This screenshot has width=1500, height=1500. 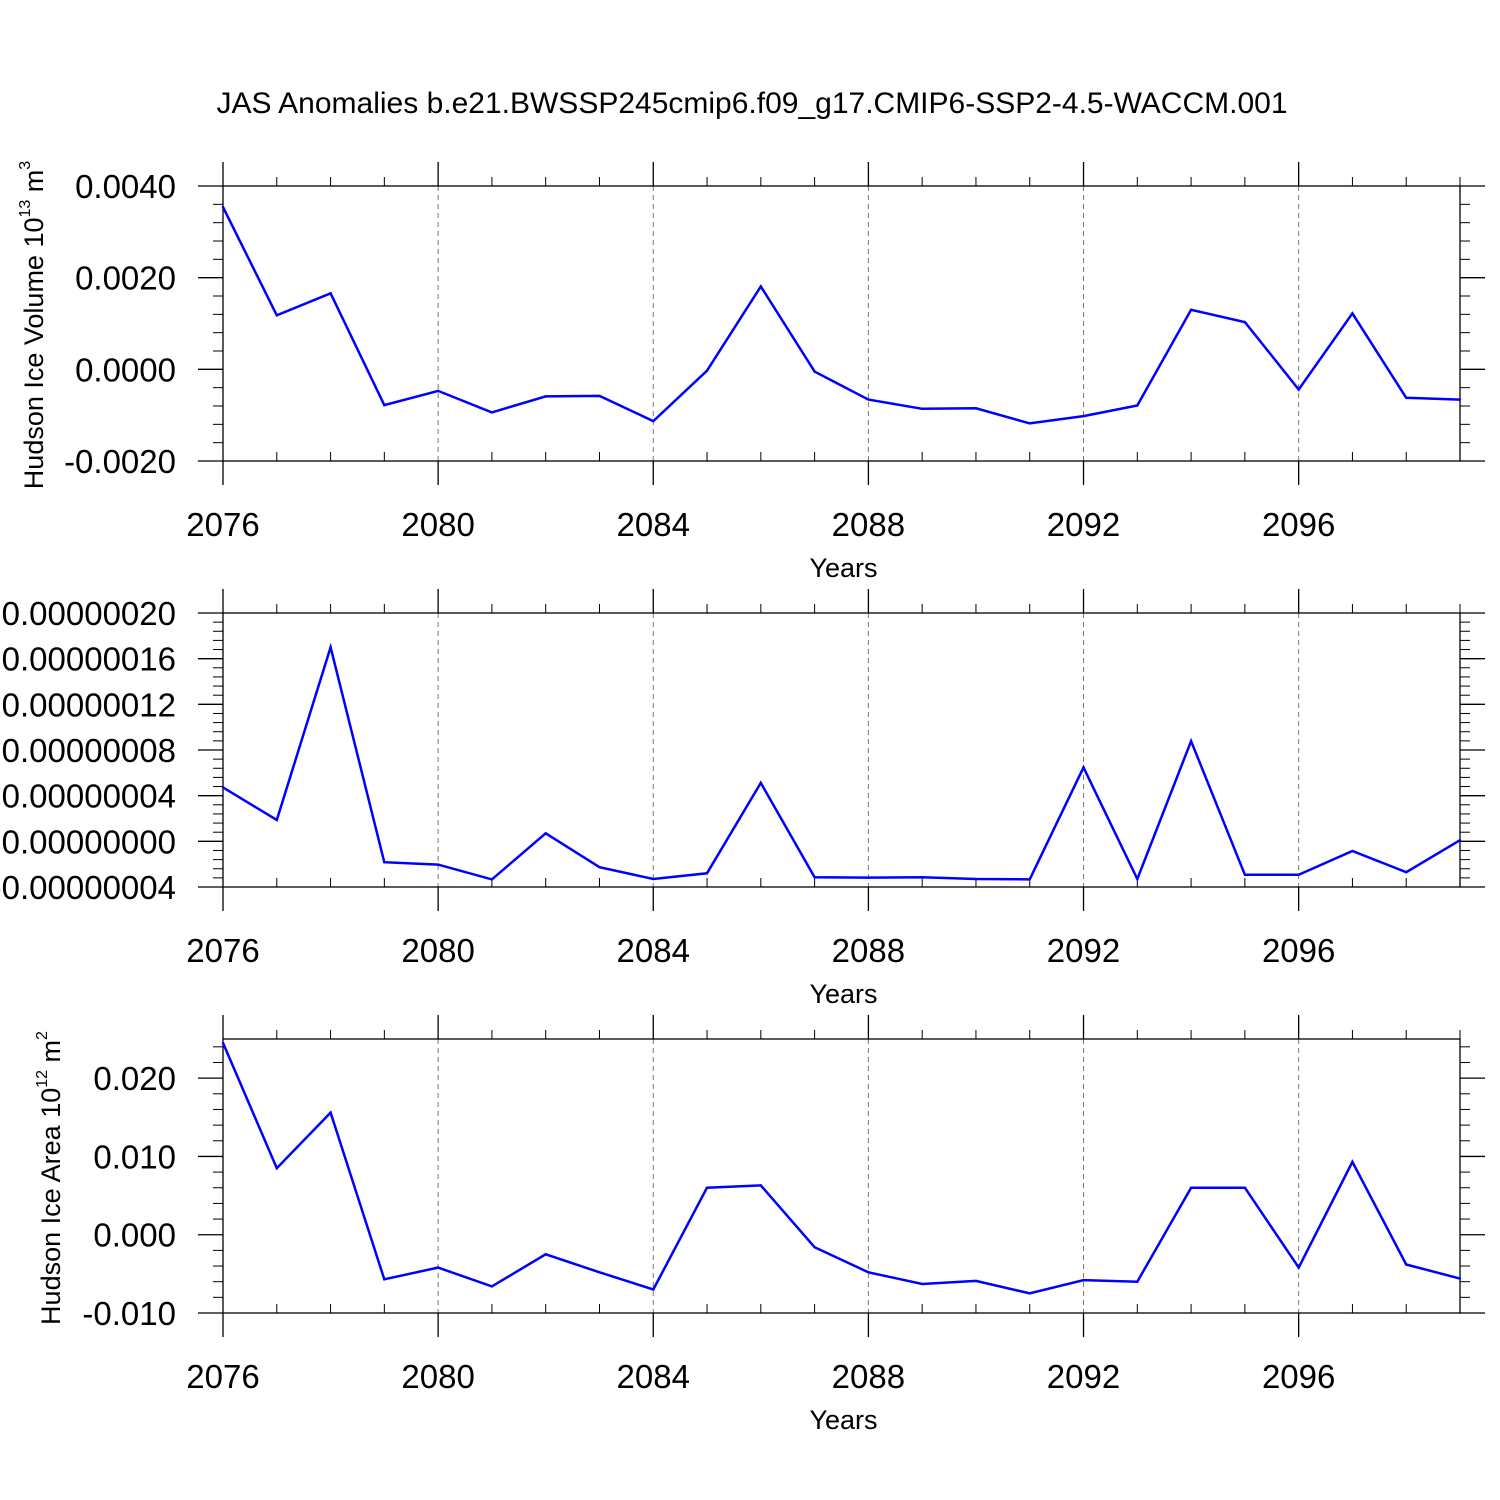 I want to click on ice-volume-ytick-label: 0.0000, so click(x=125, y=369).